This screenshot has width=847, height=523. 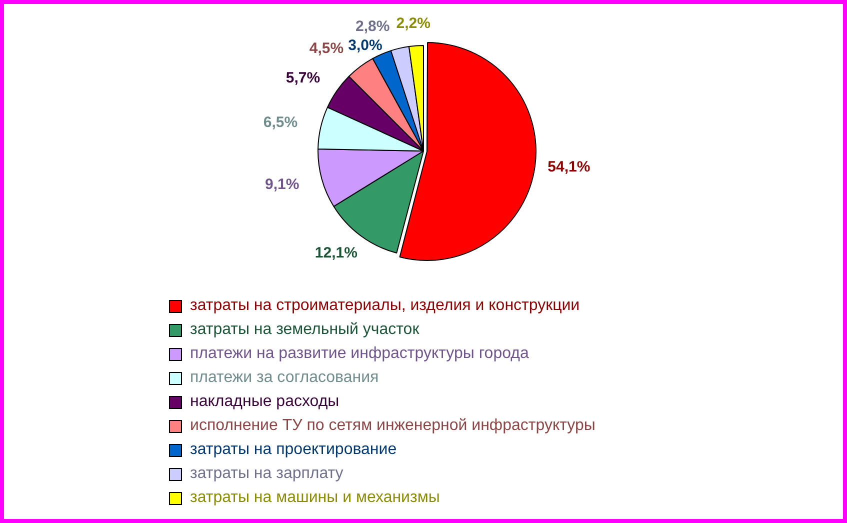 What do you see at coordinates (413, 23) in the screenshot?
I see `data-label: 2,2%` at bounding box center [413, 23].